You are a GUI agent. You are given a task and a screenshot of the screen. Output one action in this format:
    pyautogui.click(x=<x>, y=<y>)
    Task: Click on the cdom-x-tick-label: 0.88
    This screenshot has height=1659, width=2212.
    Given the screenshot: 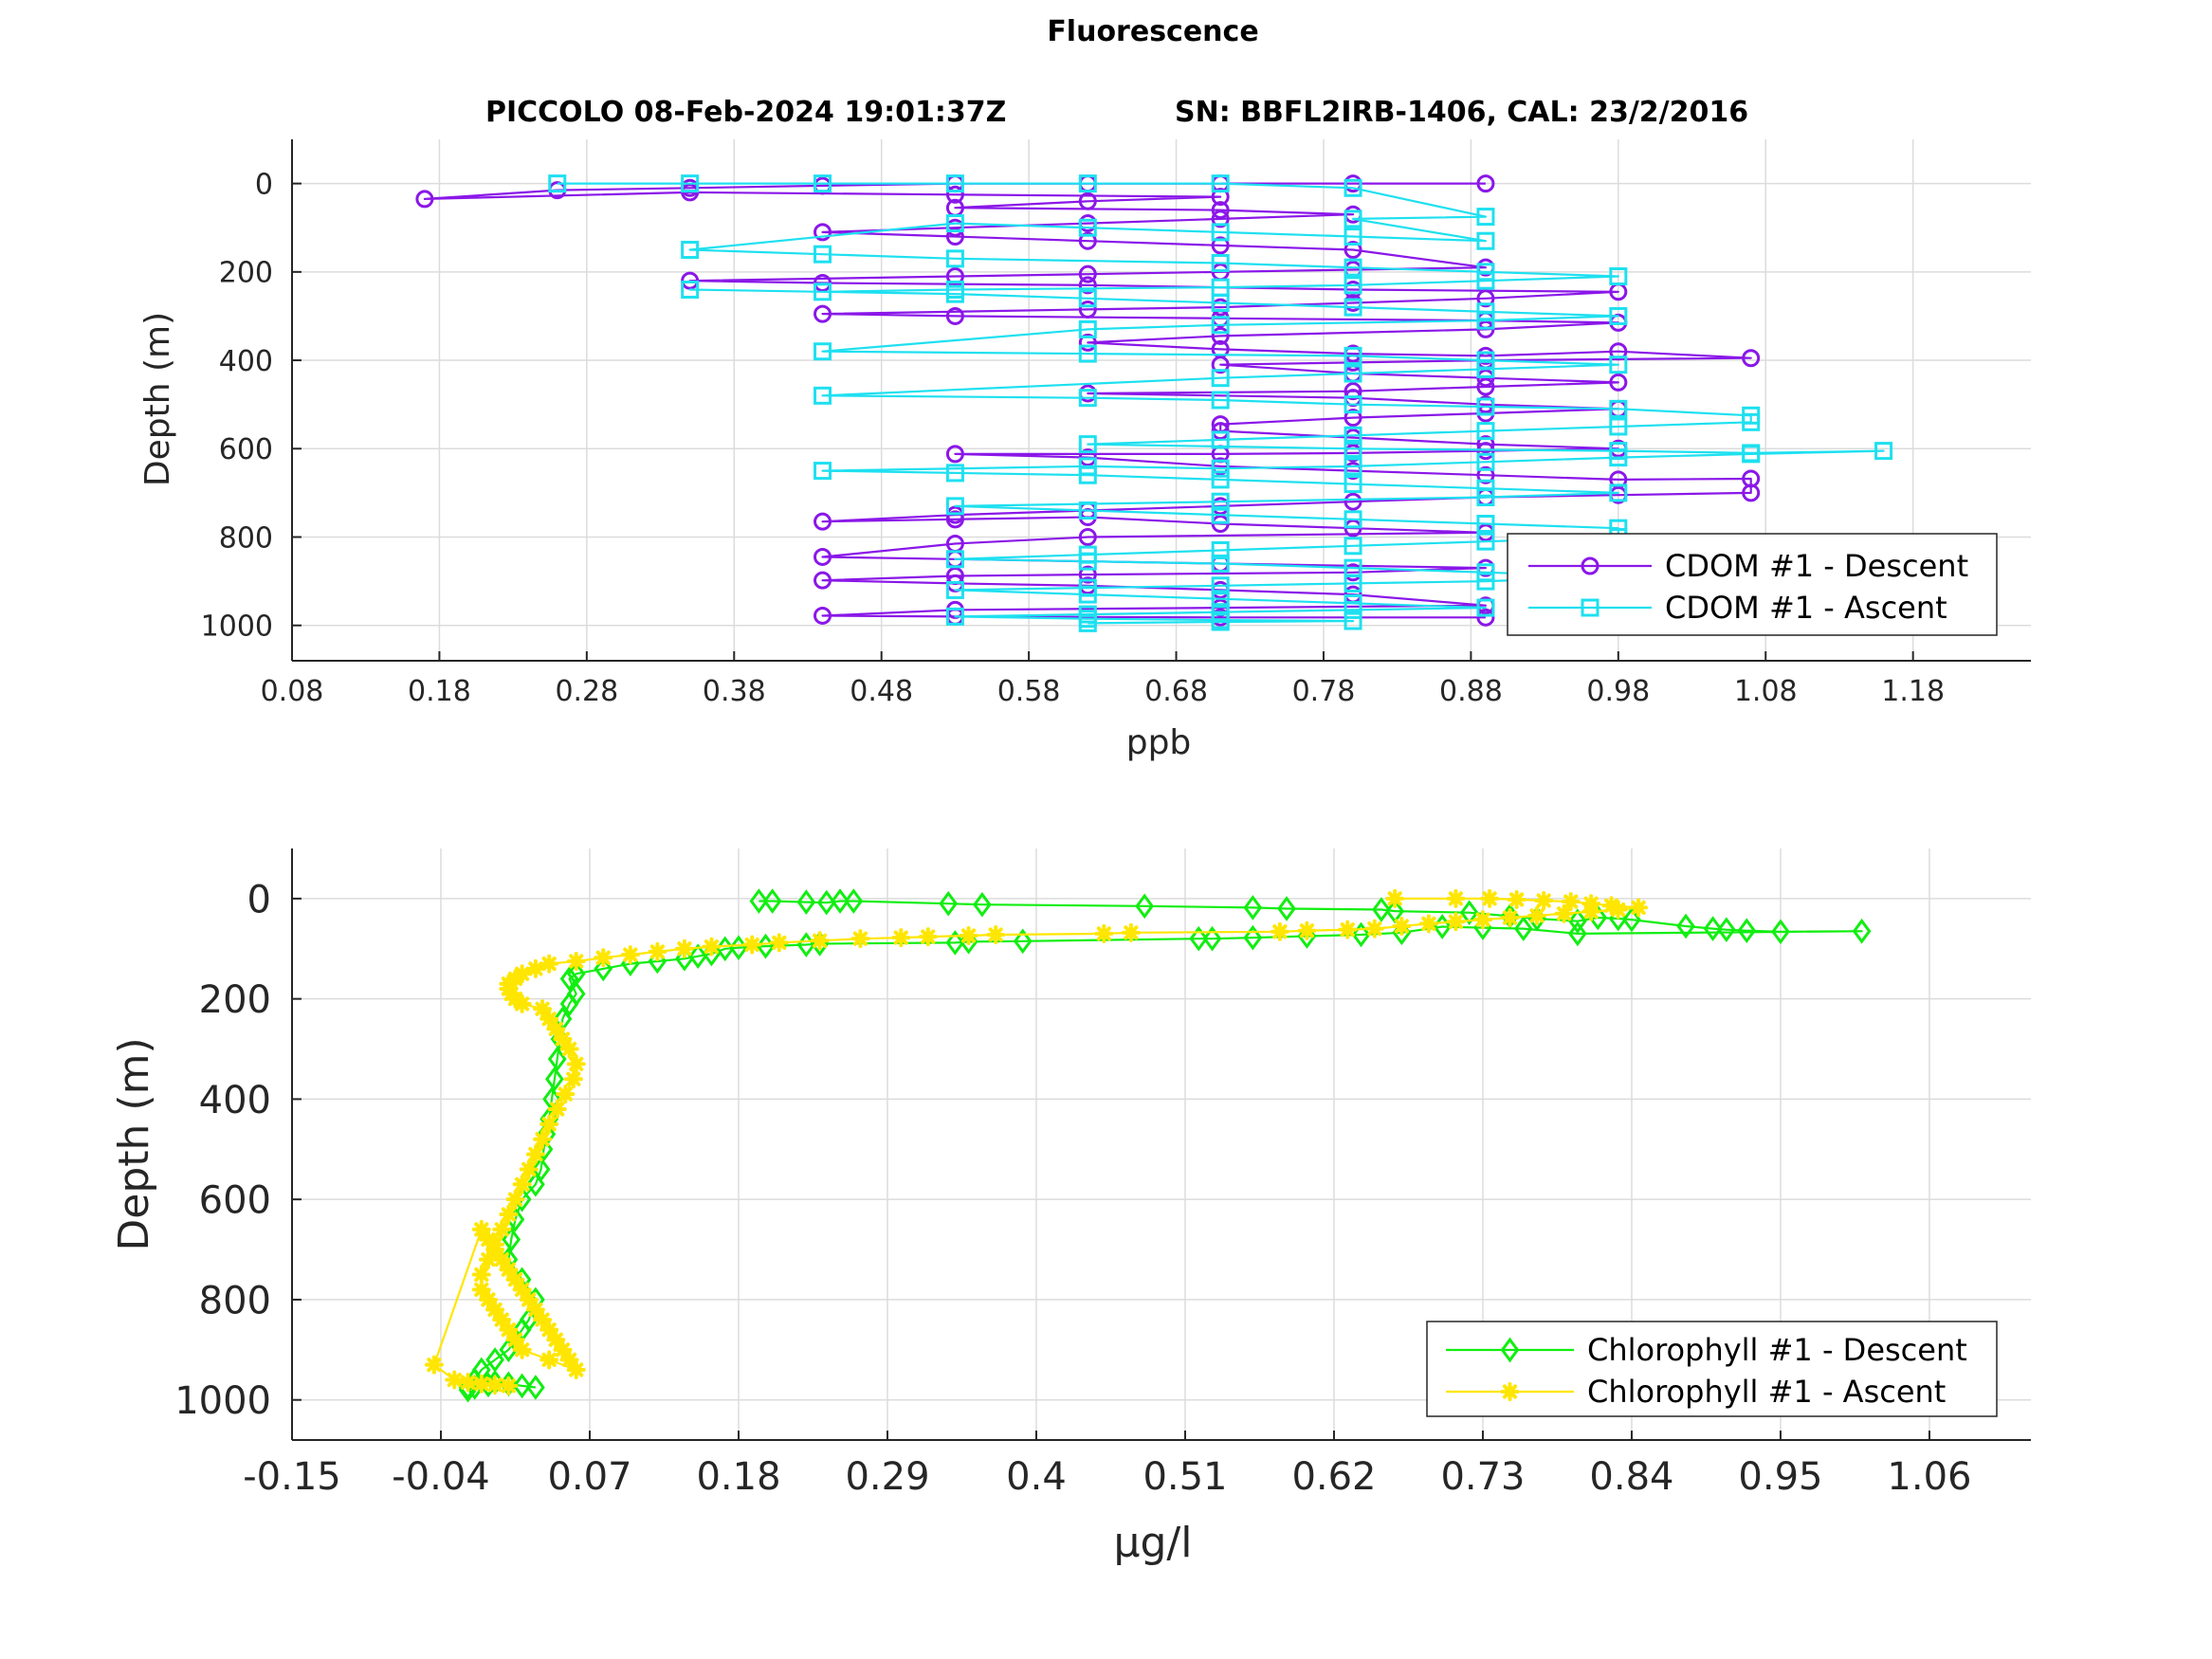 What is the action you would take?
    pyautogui.click(x=1471, y=691)
    